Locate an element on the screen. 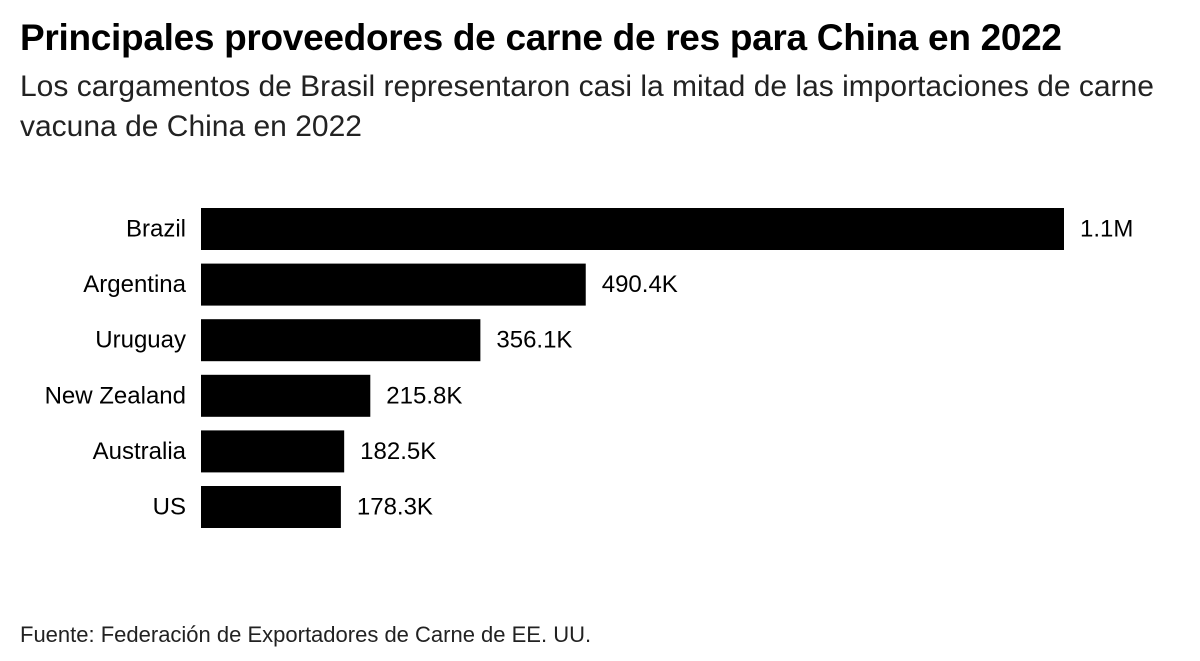 The width and height of the screenshot is (1200, 661). bar-new-zealand is located at coordinates (286, 395).